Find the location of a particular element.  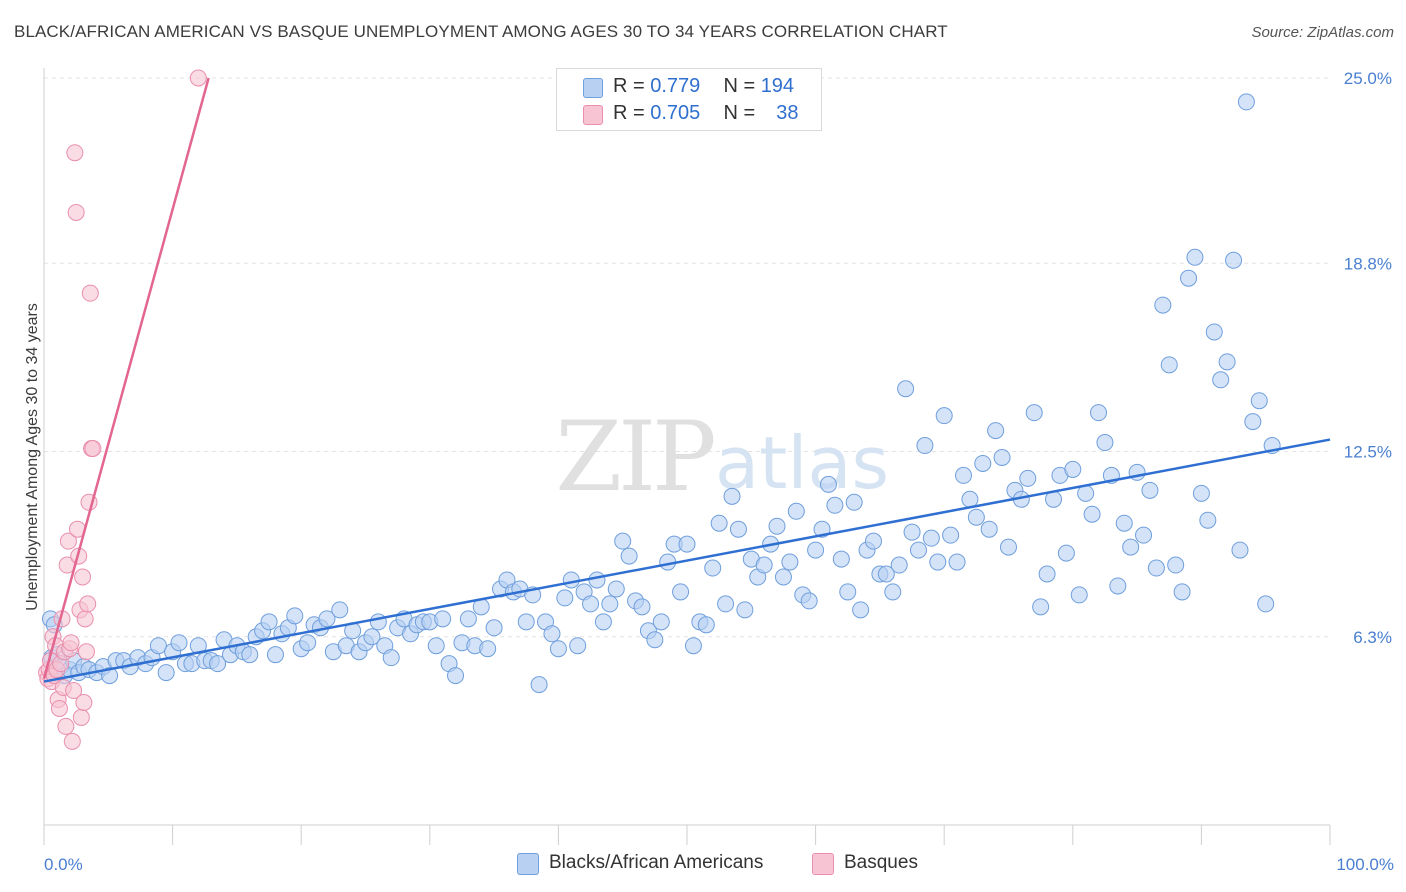

legend-swatch-blue is located at coordinates (528, 864).